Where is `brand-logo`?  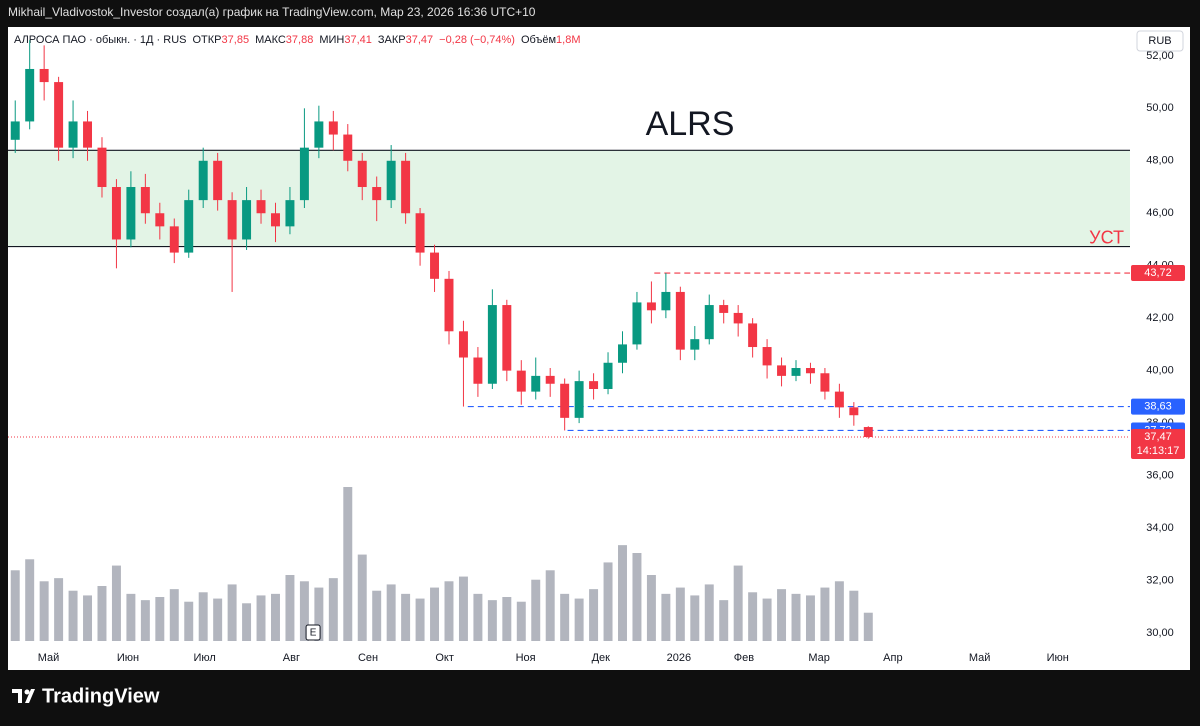
brand-logo is located at coordinates (23, 696).